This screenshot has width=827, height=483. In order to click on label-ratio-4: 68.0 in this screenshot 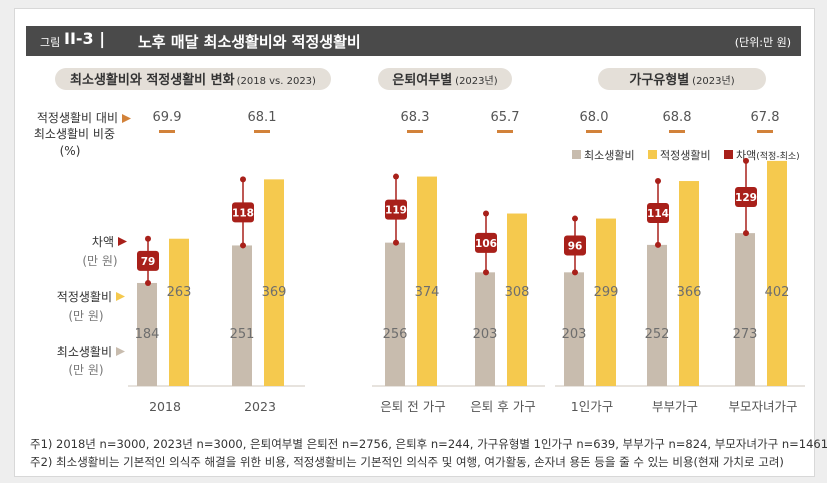, I will do `click(594, 117)`.